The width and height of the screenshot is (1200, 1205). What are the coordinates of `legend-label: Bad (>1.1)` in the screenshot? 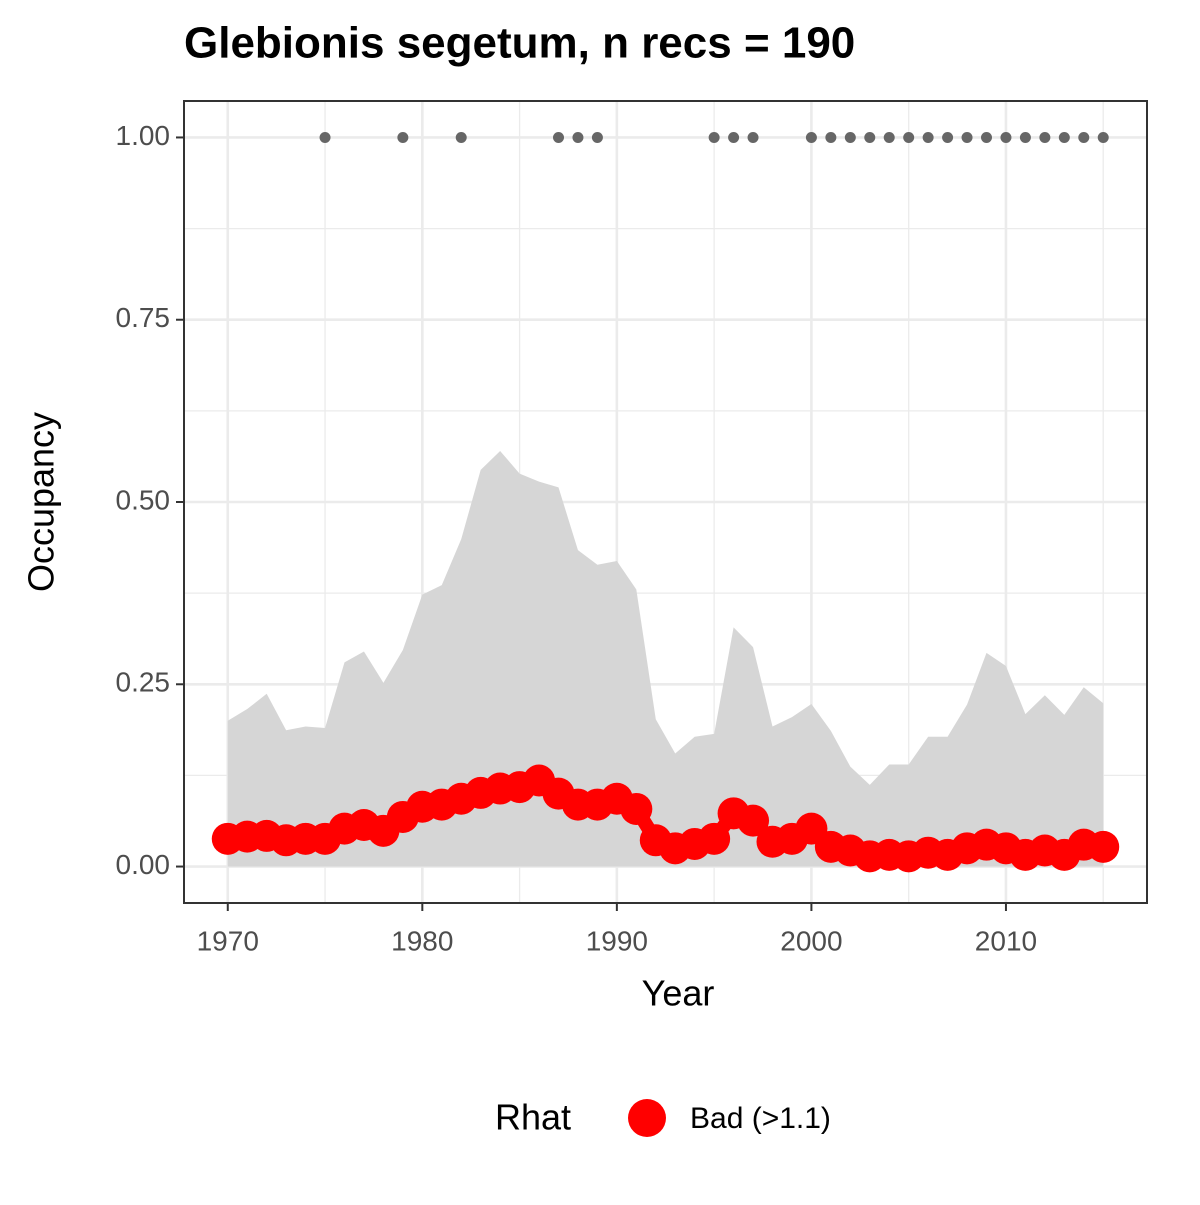 It's located at (760, 1118).